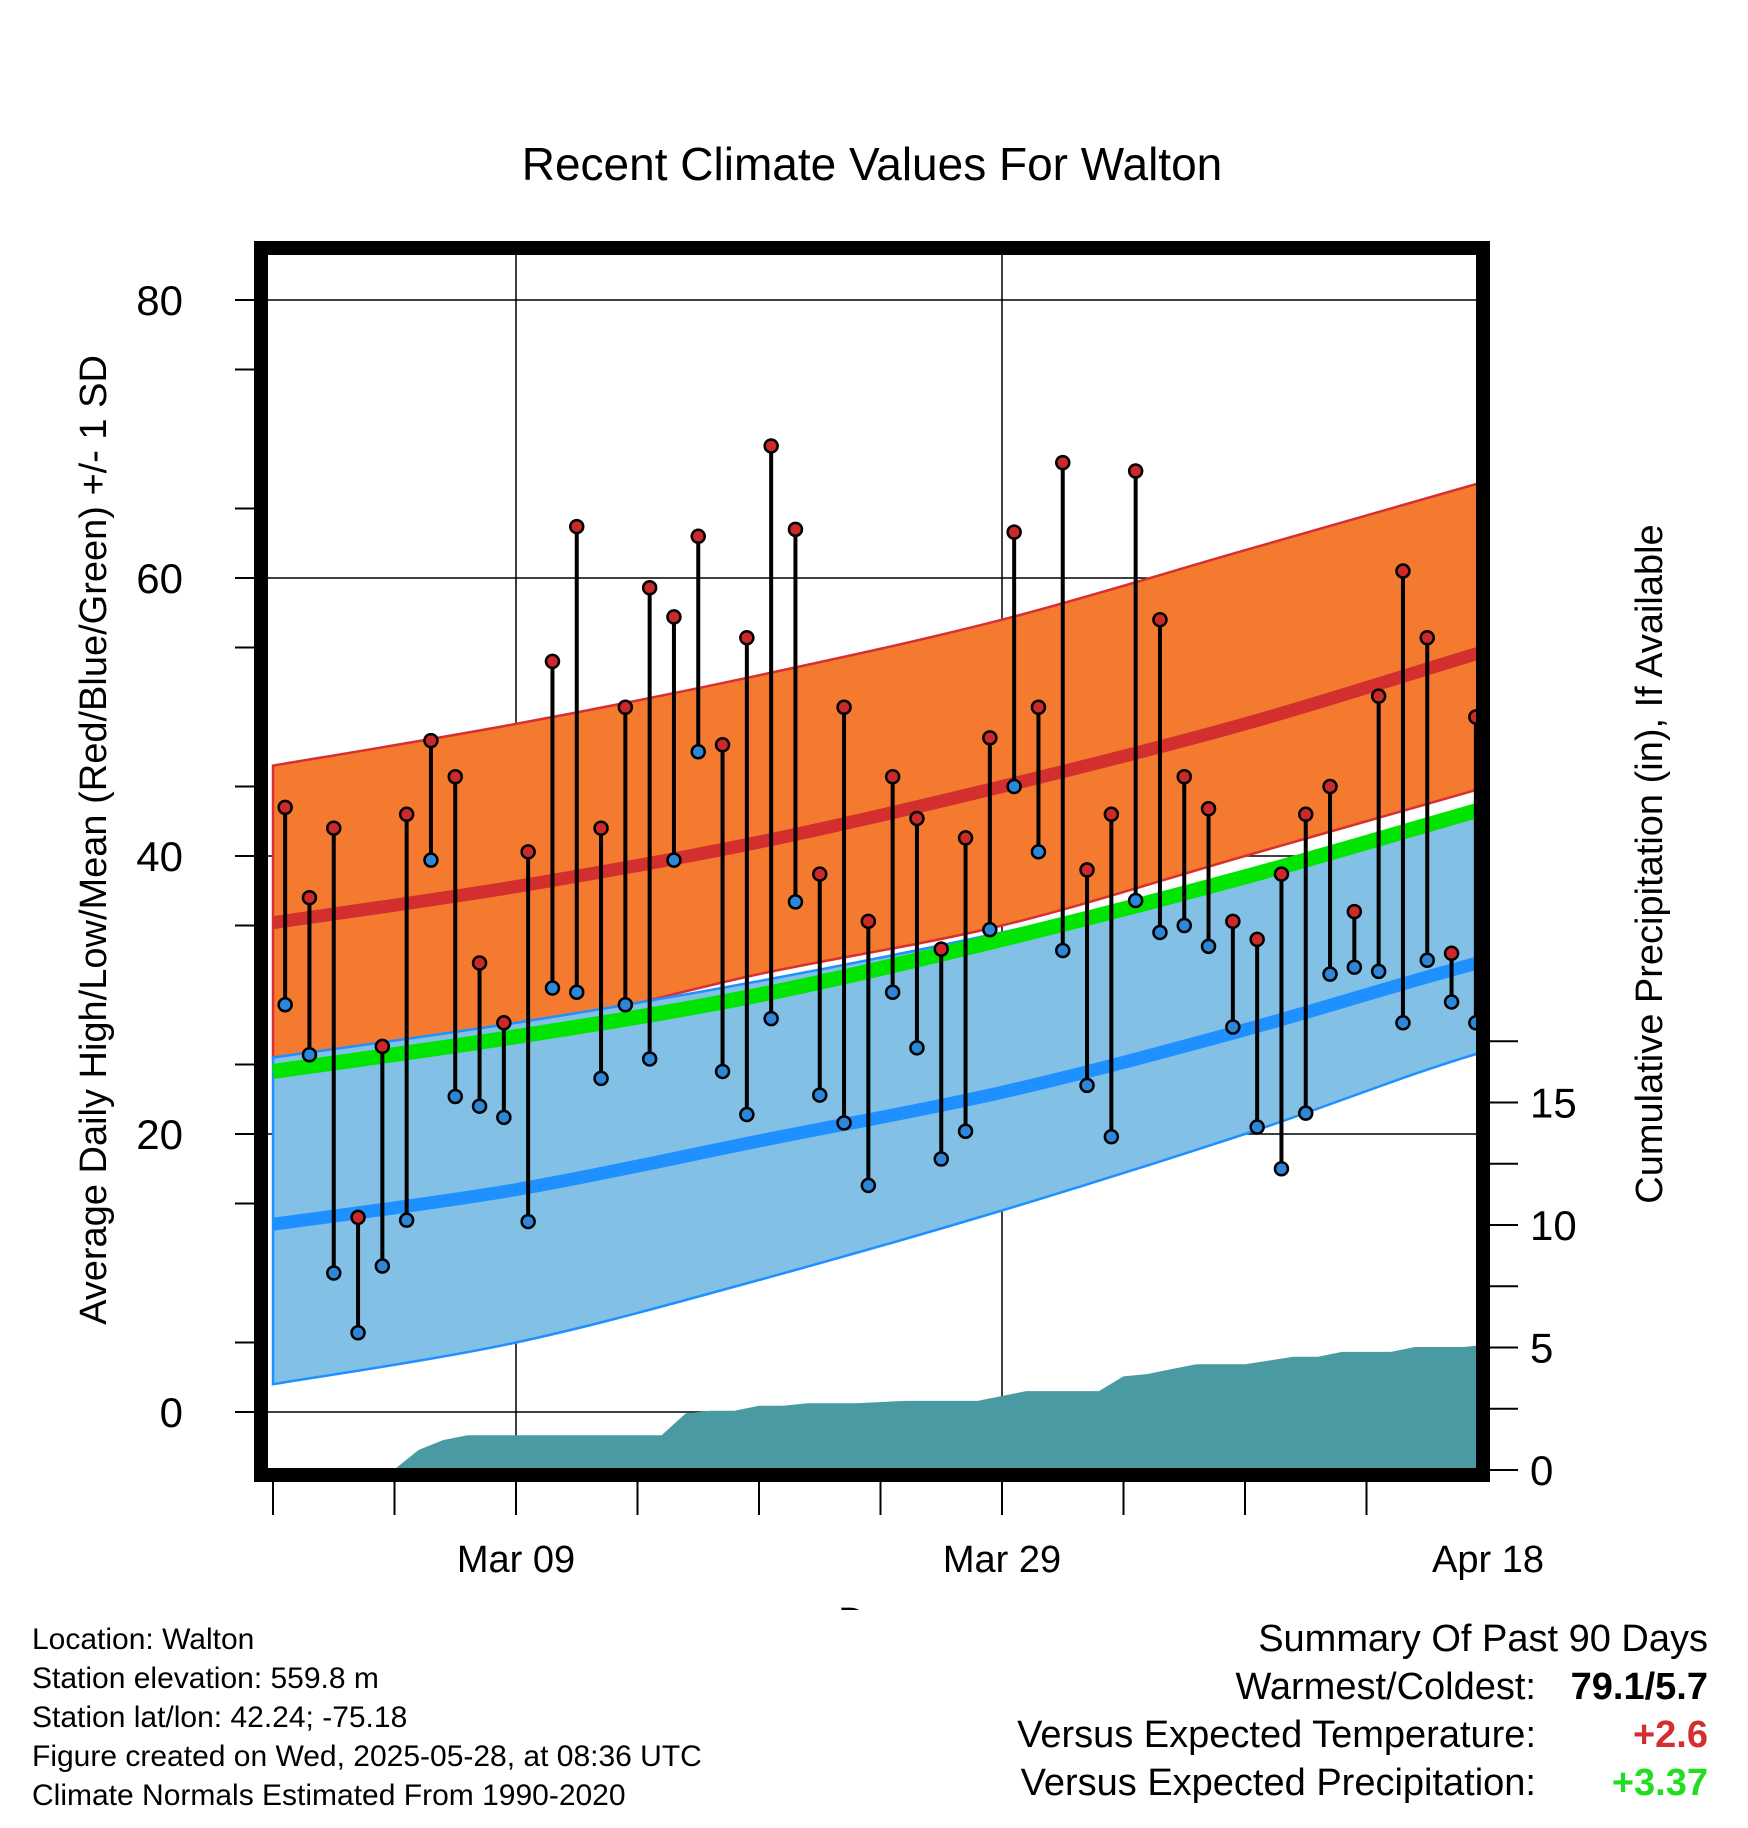 The height and width of the screenshot is (1828, 1748). I want to click on y-tick-label: 60, so click(159, 578).